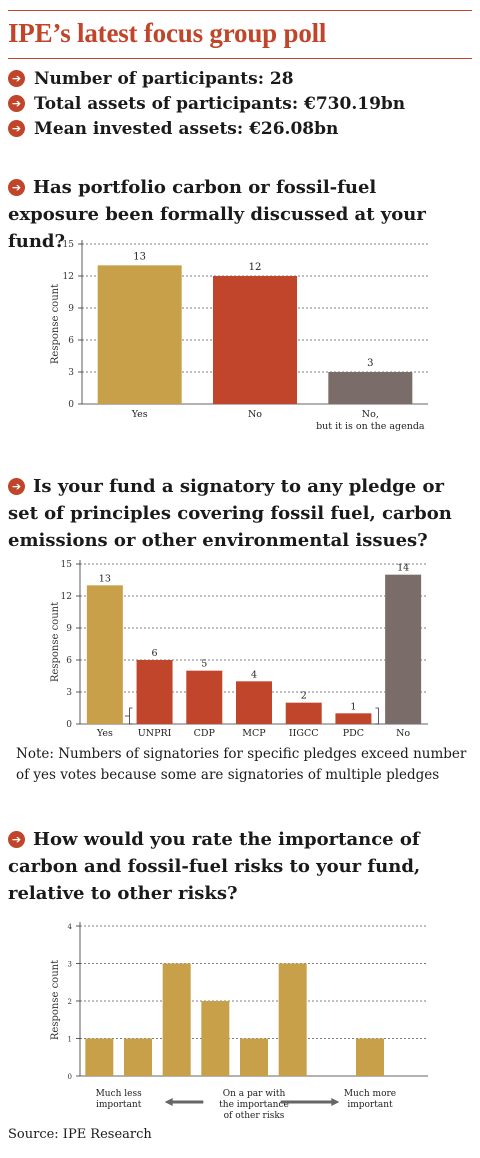 The image size is (480, 1158). What do you see at coordinates (370, 363) in the screenshot?
I see `data-label: 3` at bounding box center [370, 363].